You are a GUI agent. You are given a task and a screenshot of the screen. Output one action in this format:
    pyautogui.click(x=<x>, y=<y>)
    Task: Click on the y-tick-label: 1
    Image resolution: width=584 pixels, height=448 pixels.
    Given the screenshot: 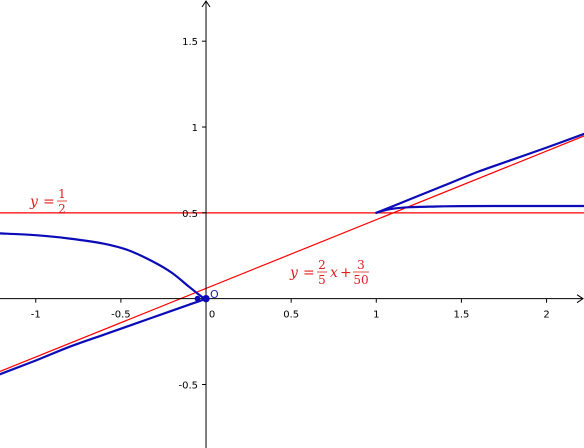 What is the action you would take?
    pyautogui.click(x=195, y=128)
    